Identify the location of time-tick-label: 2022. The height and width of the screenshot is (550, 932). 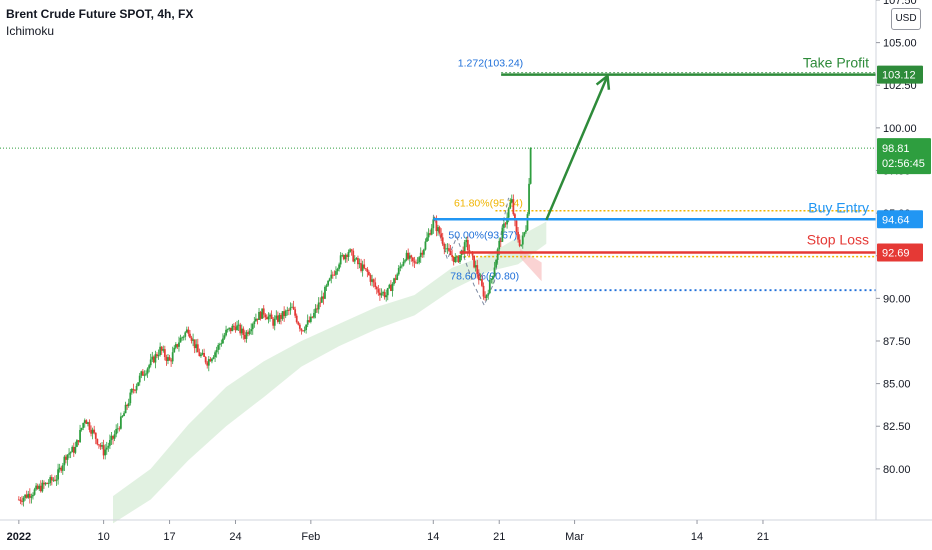
(19, 537).